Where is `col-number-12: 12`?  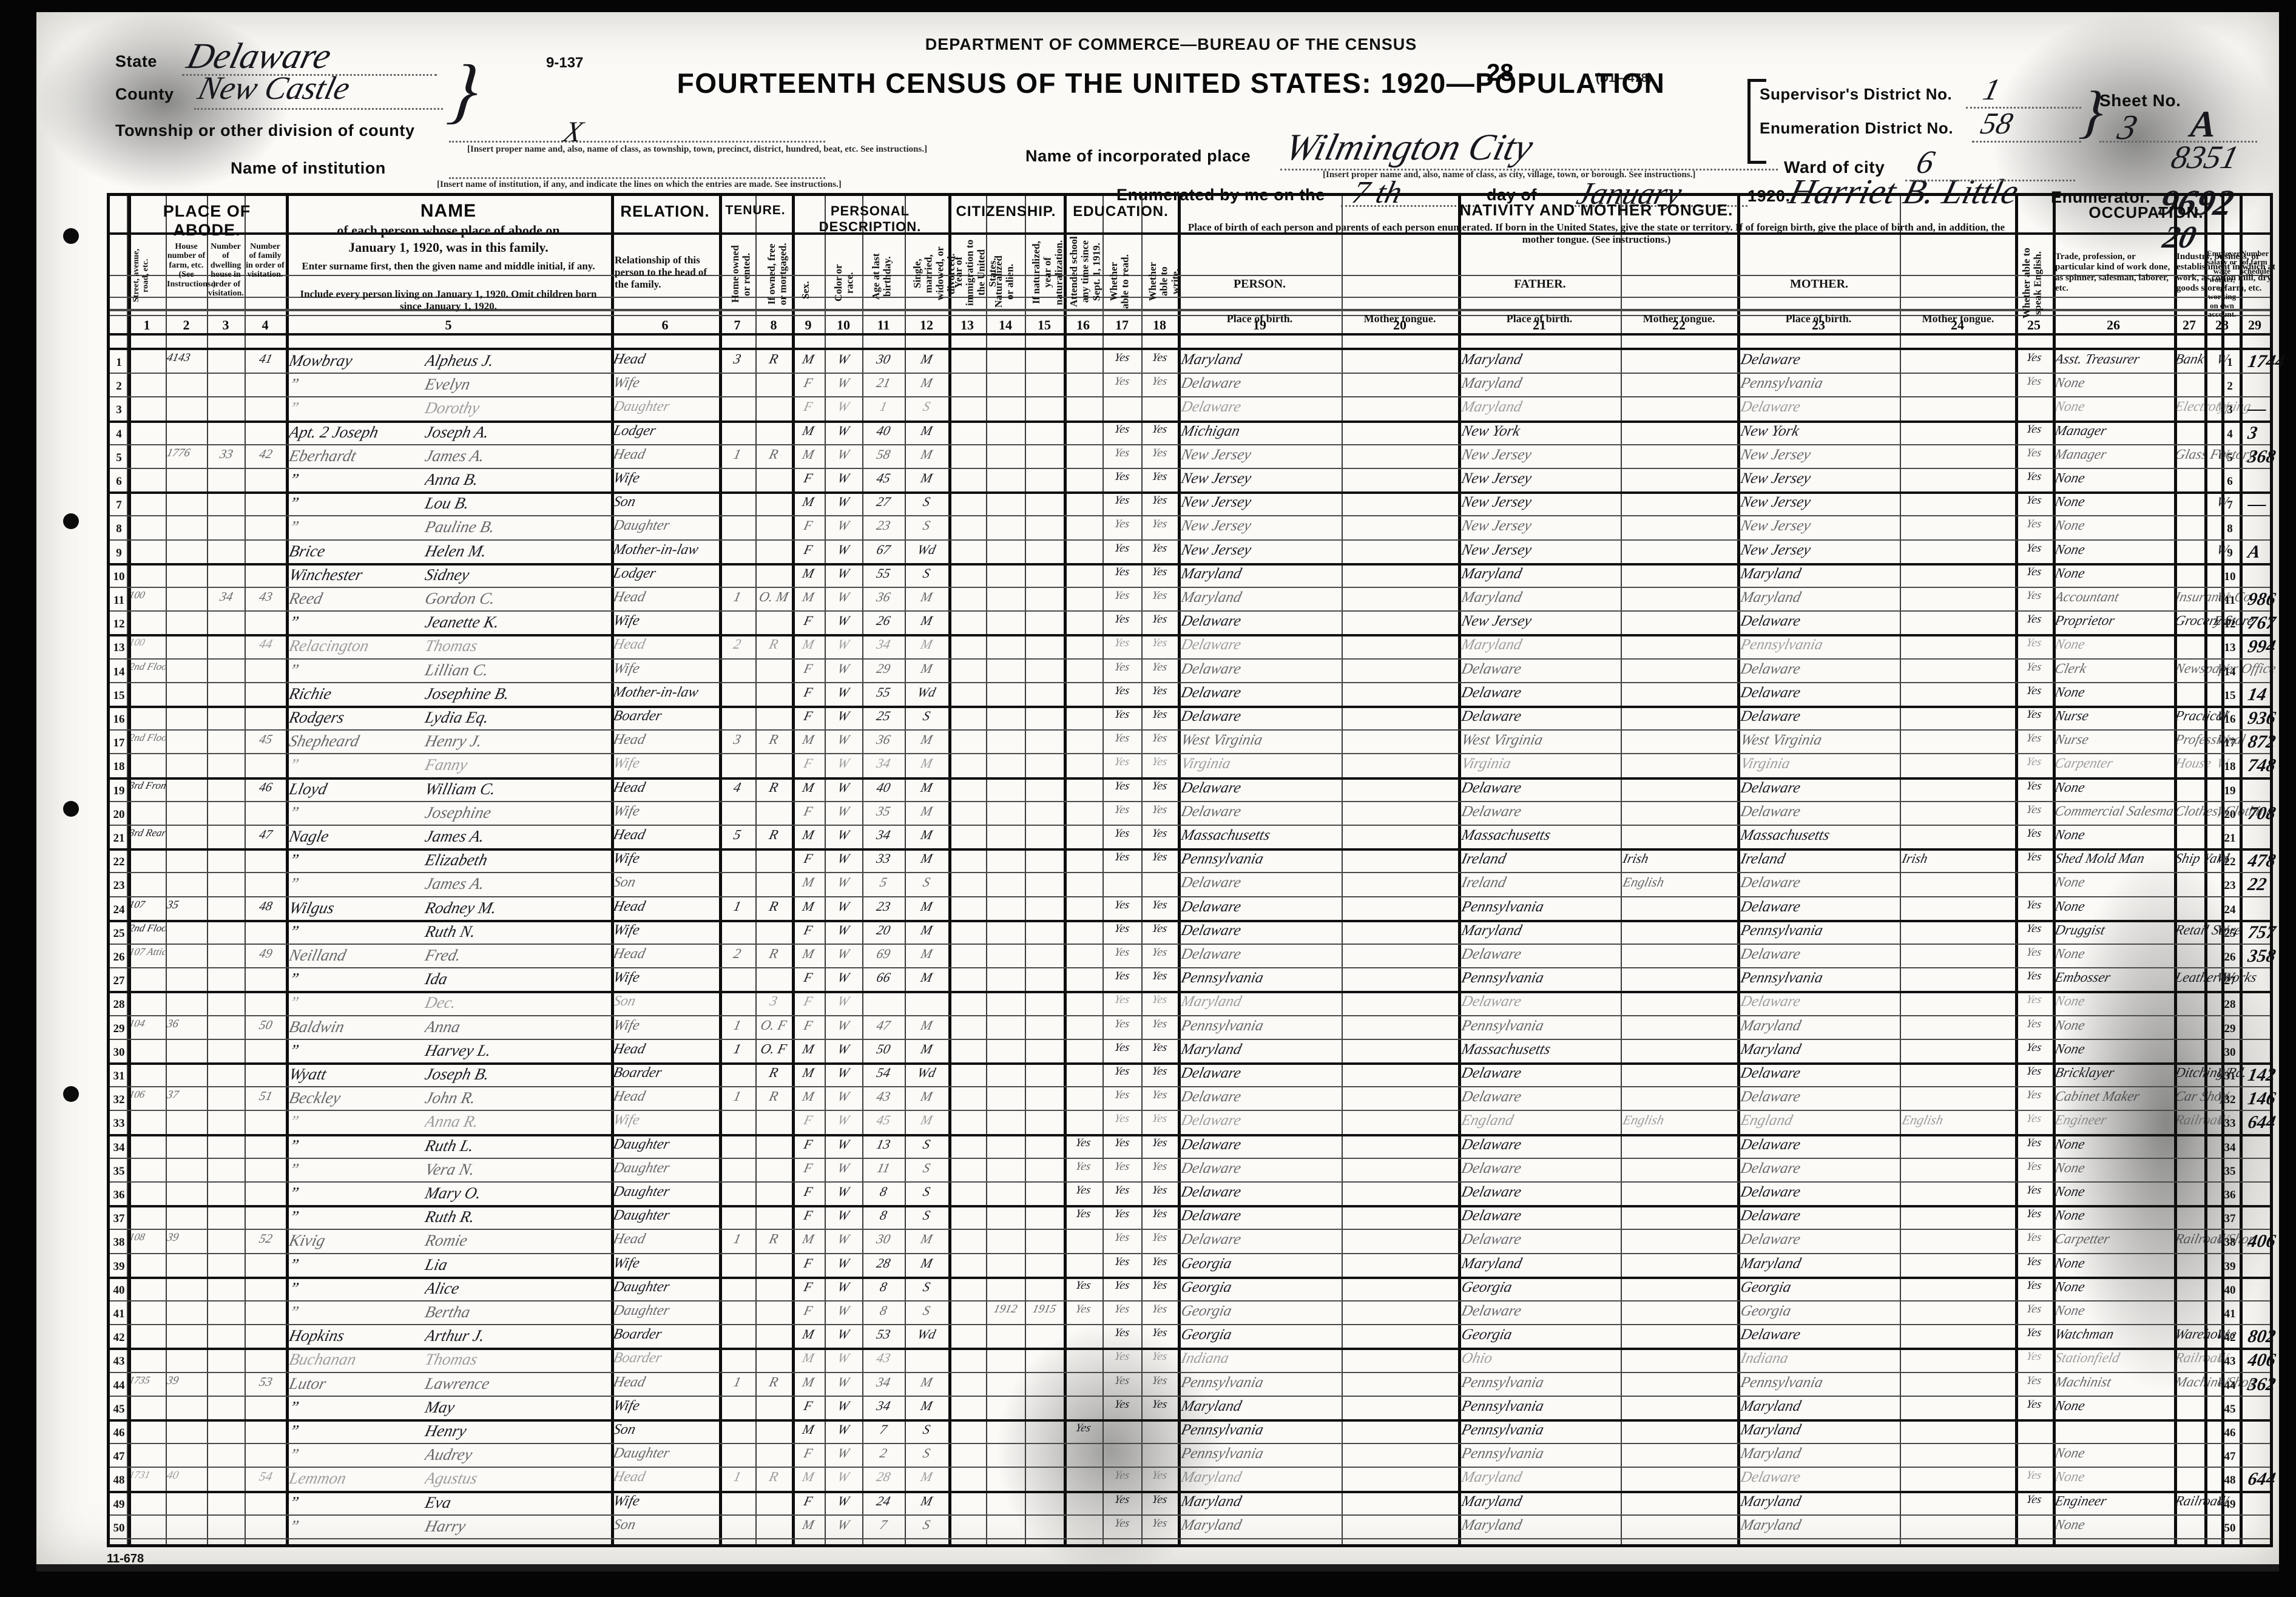 col-number-12: 12 is located at coordinates (926, 325).